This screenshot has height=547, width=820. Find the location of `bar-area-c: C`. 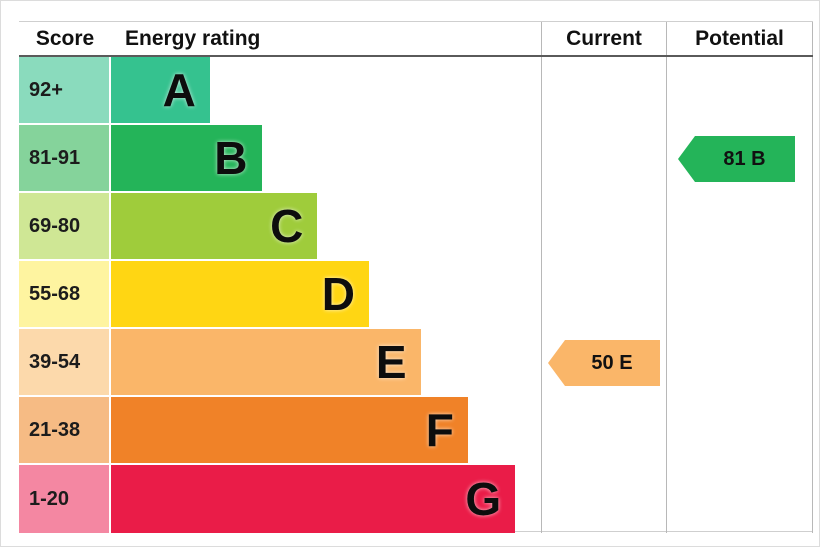

bar-area-c: C is located at coordinates (326, 226).